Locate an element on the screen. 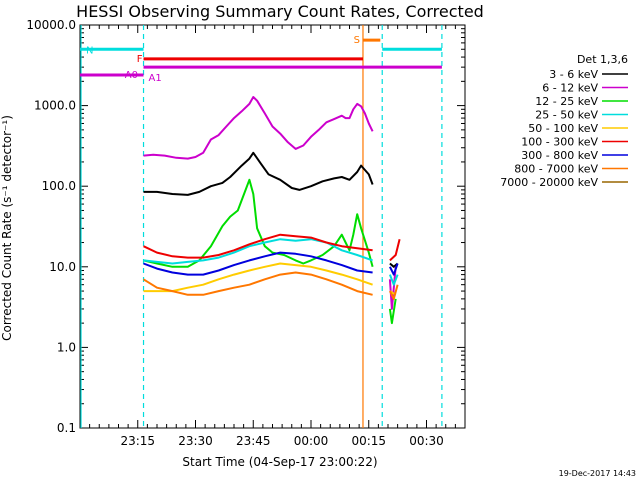  attenuator-a1-bar-label: A1 is located at coordinates (155, 78).